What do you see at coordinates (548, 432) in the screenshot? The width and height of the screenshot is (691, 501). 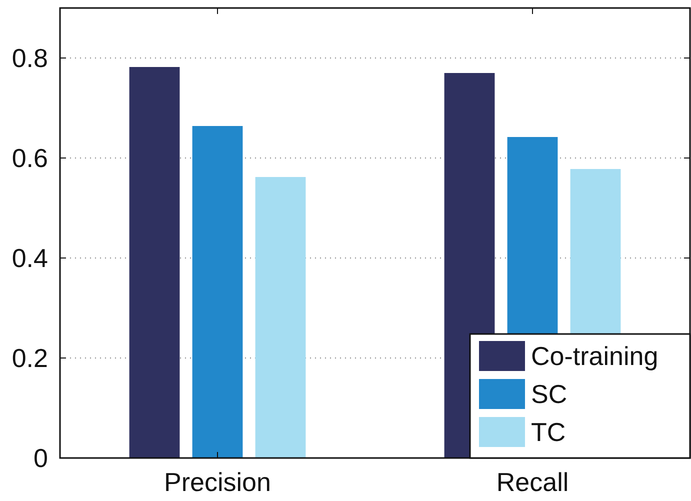 I see `legend-label: TC` at bounding box center [548, 432].